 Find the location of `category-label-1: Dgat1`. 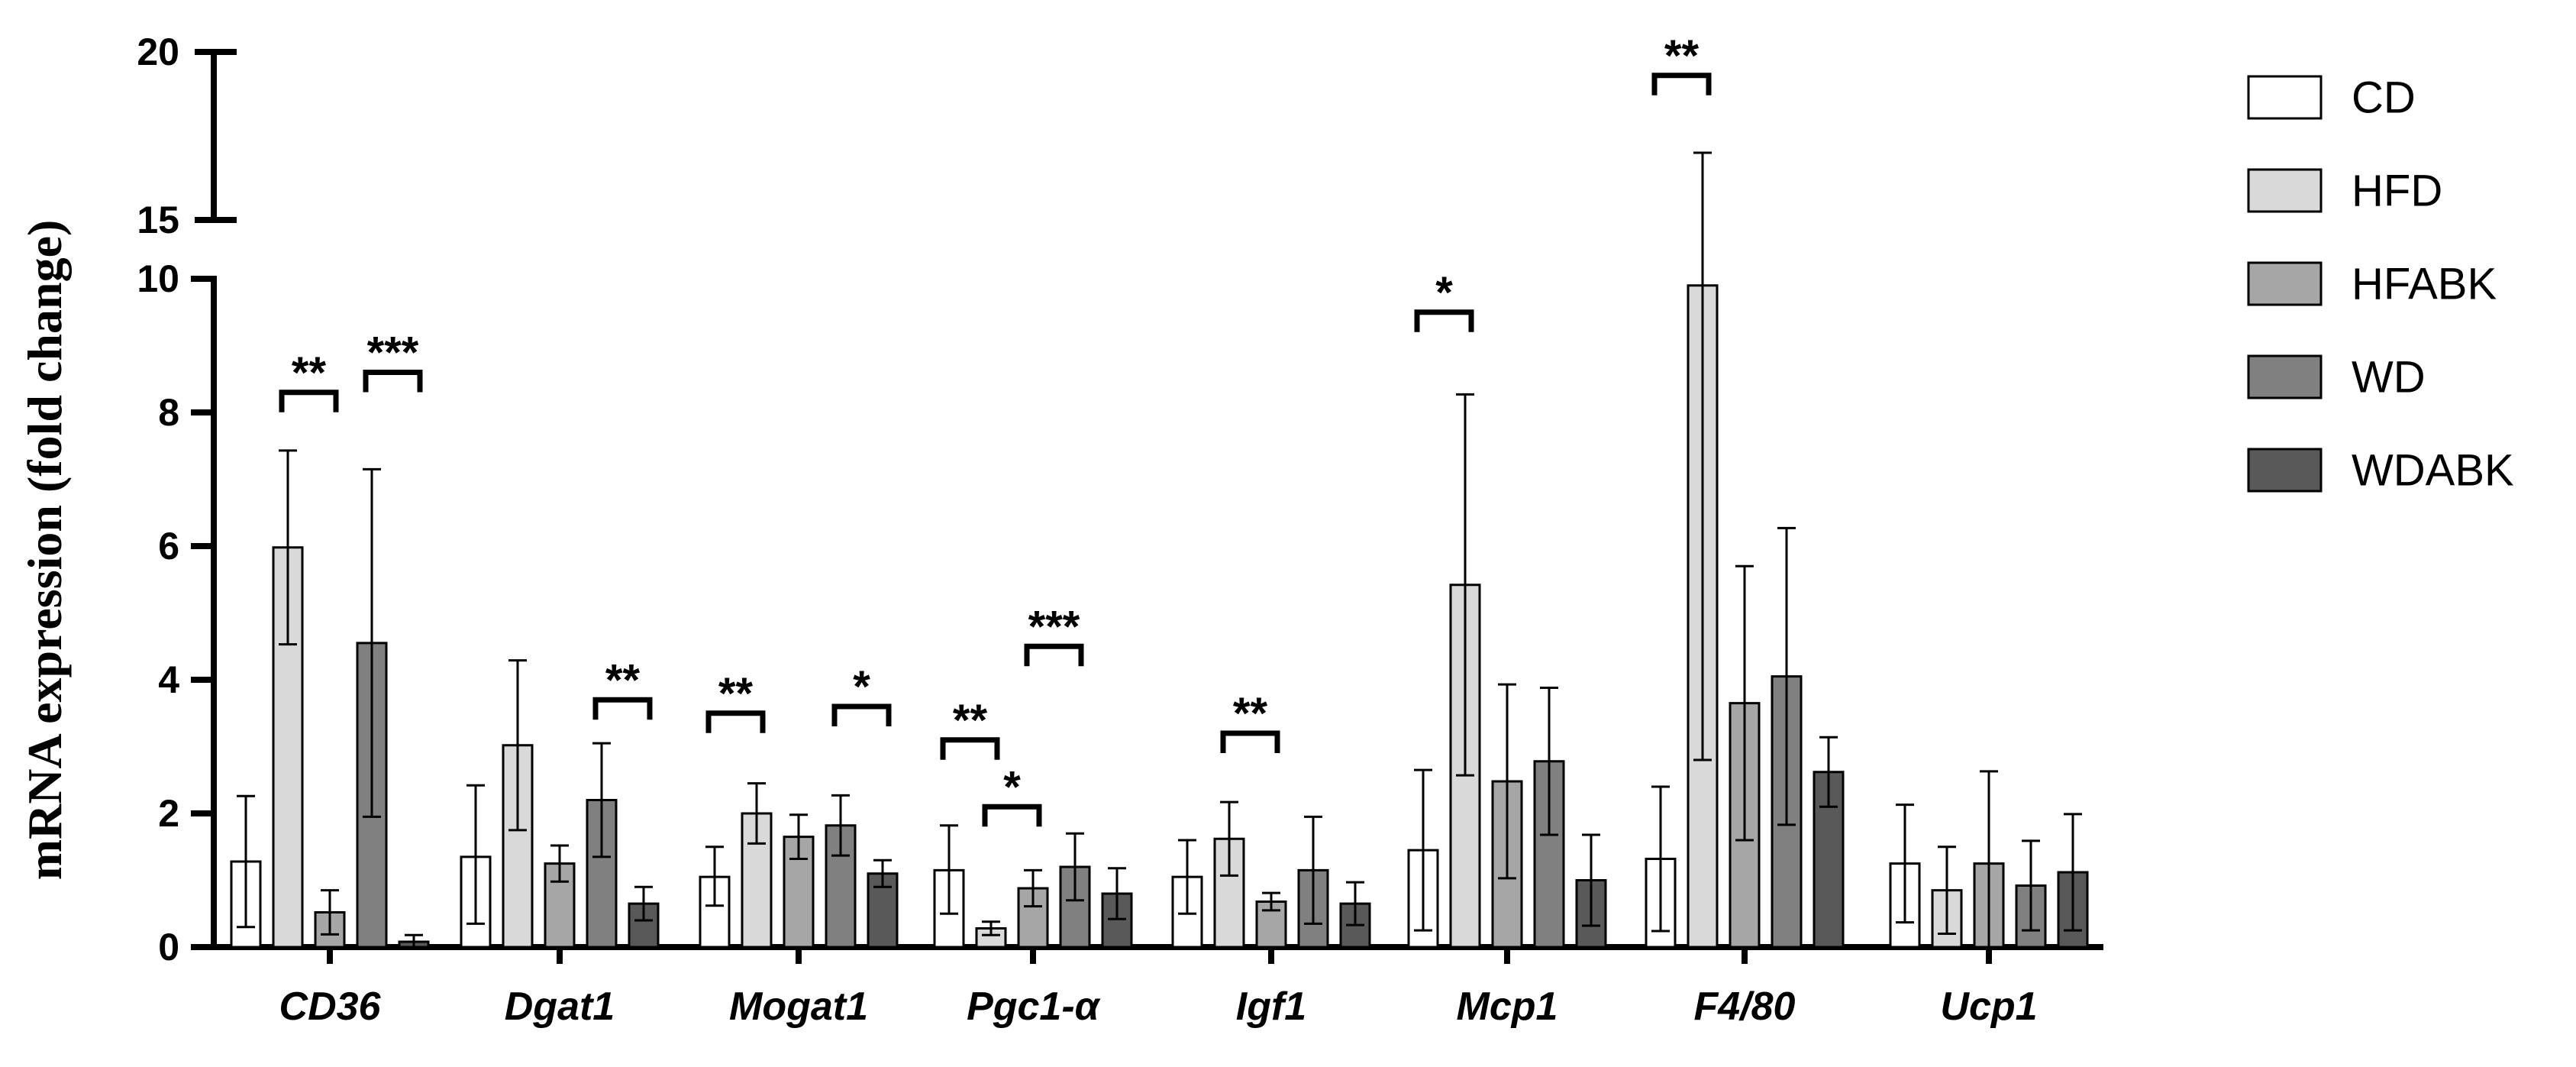

category-label-1: Dgat1 is located at coordinates (560, 1007).